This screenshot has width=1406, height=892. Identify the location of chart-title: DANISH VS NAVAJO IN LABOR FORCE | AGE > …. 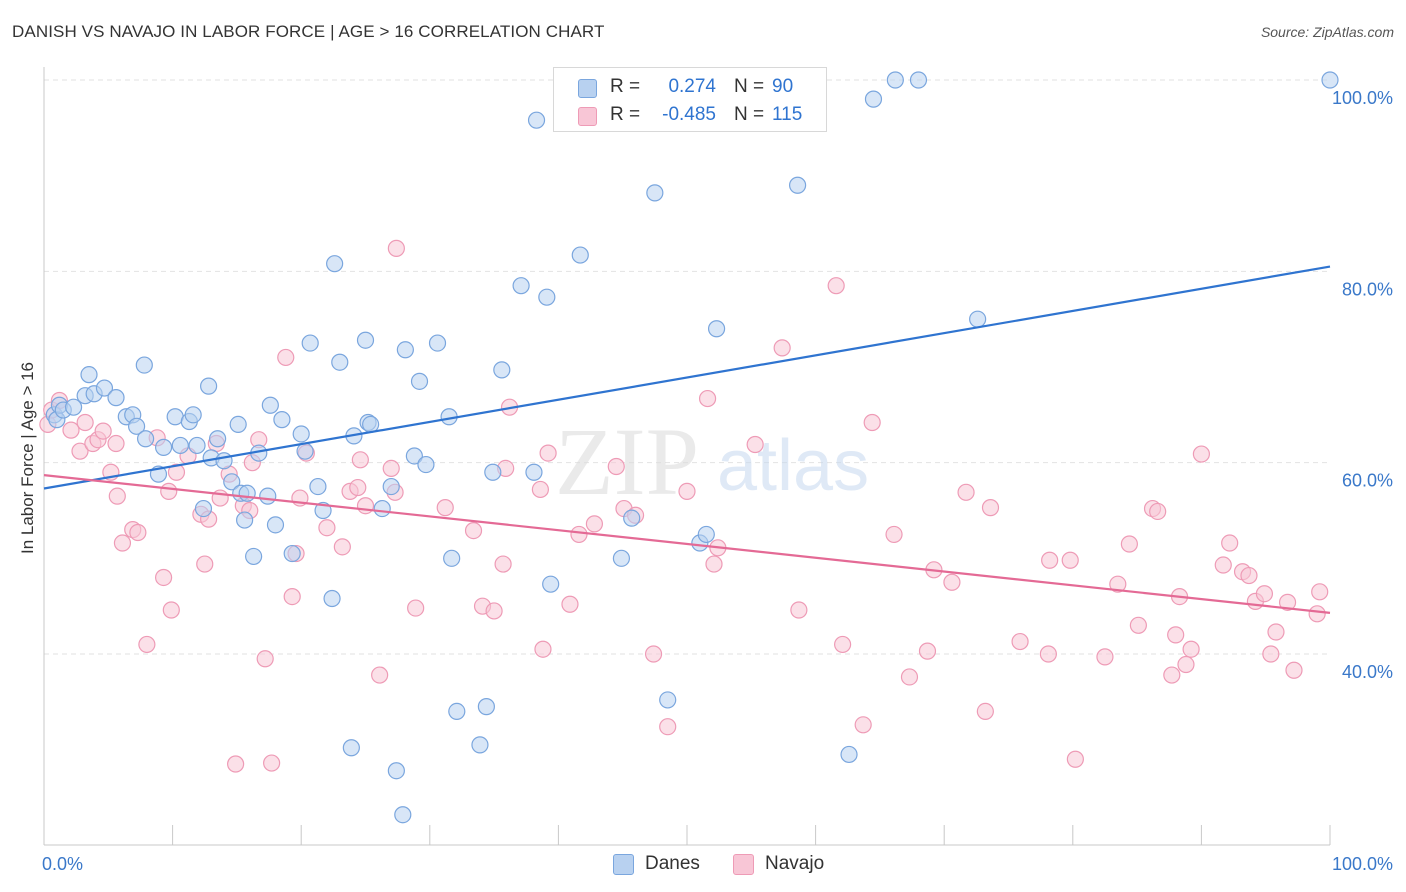
(308, 31).